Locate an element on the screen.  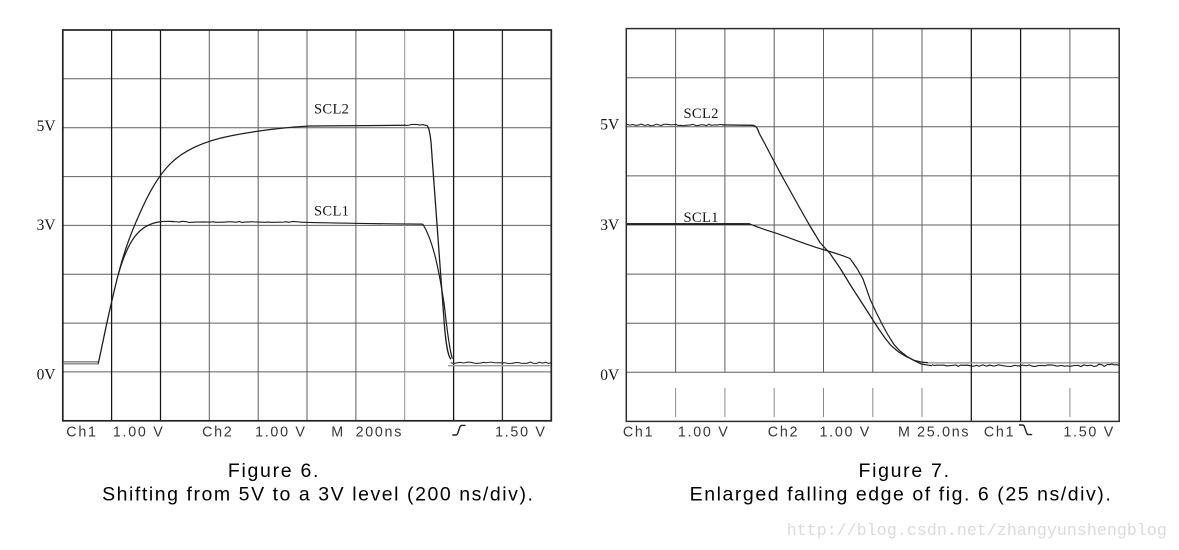
svg-text: 200ns is located at coordinates (379, 432).